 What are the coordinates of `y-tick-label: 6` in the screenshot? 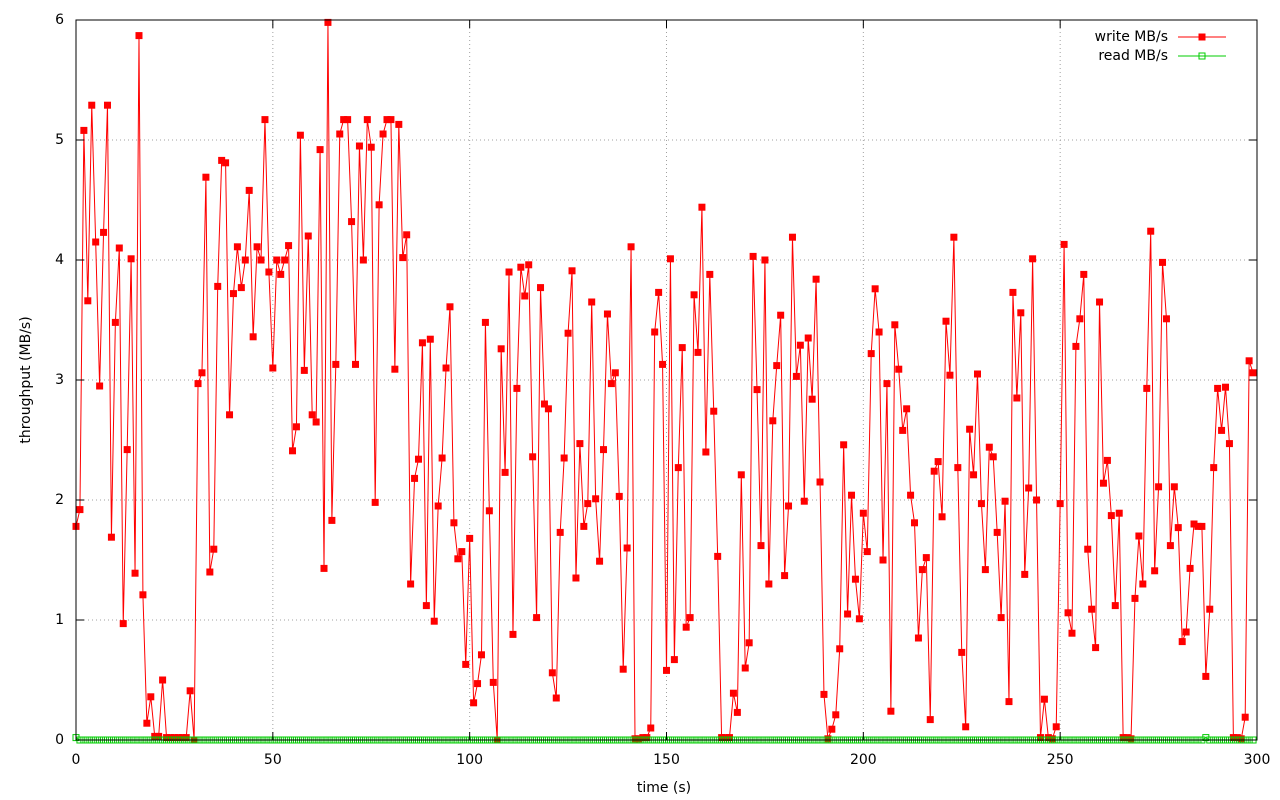 It's located at (59, 20).